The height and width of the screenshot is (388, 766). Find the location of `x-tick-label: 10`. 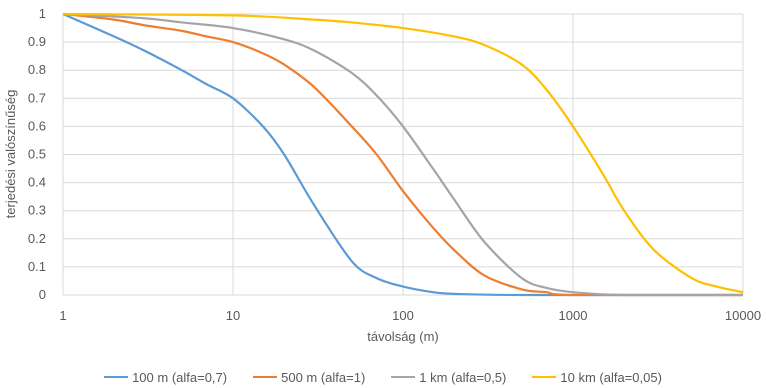

x-tick-label: 10 is located at coordinates (233, 315).